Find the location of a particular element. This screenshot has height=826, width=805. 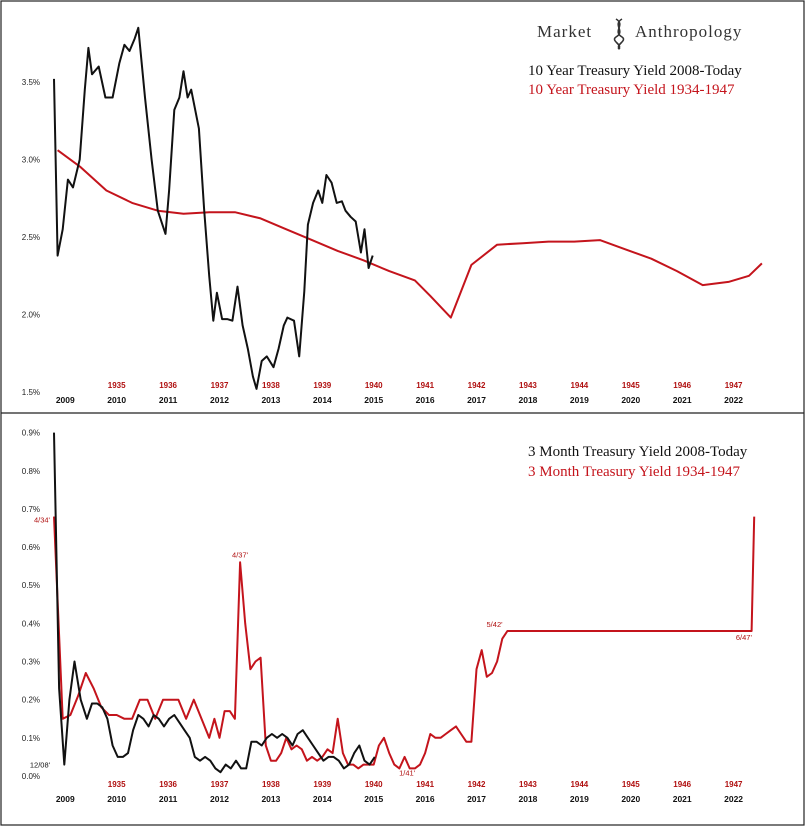

brand-word-market: Market is located at coordinates (564, 31).